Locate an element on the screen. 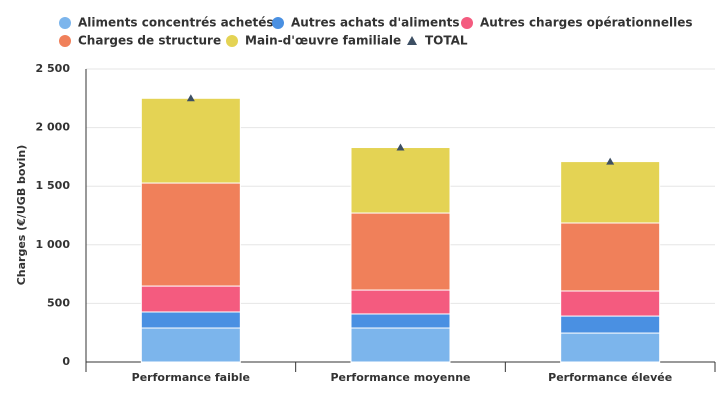  x-tick-label: Performance élevée is located at coordinates (610, 377).